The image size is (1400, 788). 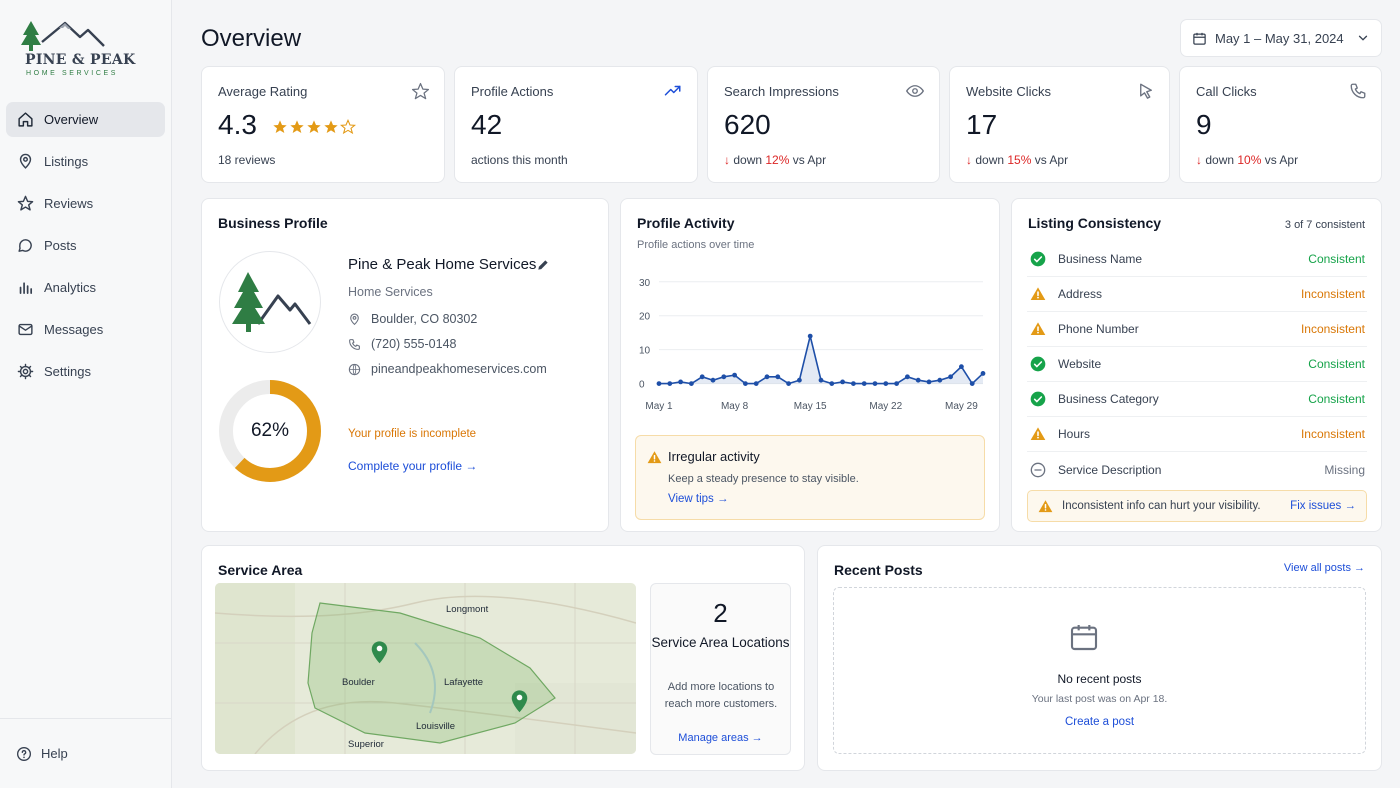 I want to click on help-link: Help, so click(x=85, y=753).